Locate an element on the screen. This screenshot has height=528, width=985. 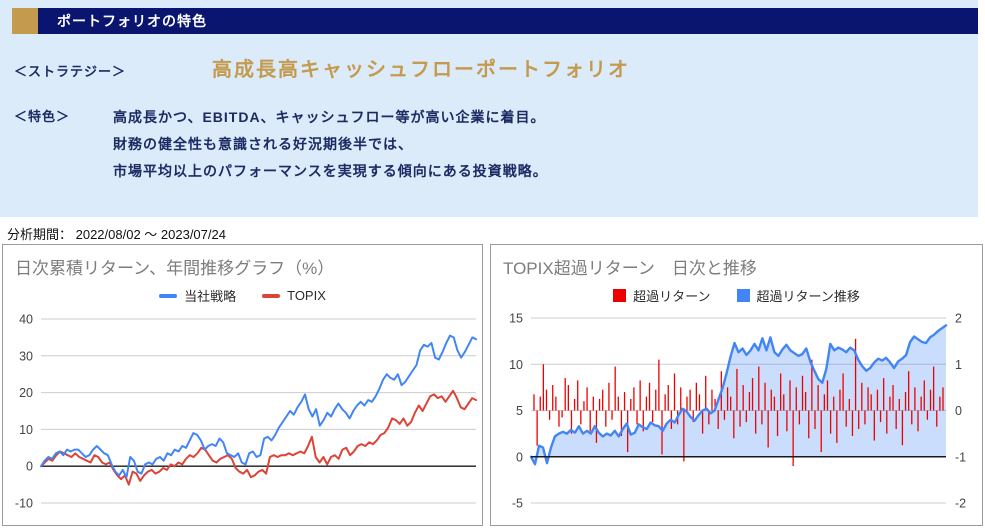
feature-line-2: 財務の健全性も意識される好況期後半では、 is located at coordinates (263, 144).